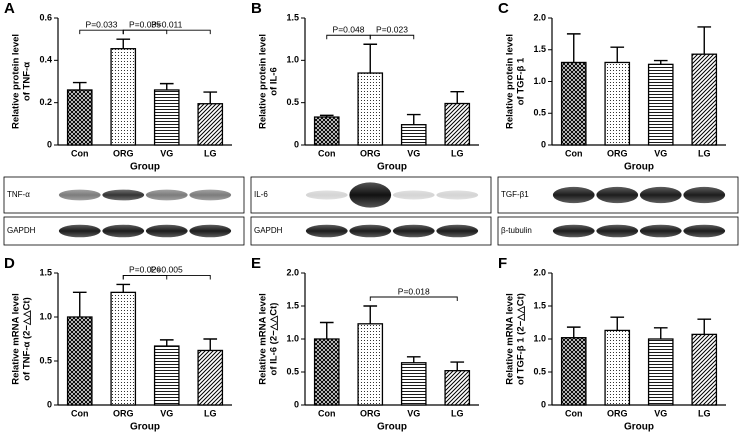  What do you see at coordinates (414, 291) in the screenshot?
I see `p-value: P=0.018` at bounding box center [414, 291].